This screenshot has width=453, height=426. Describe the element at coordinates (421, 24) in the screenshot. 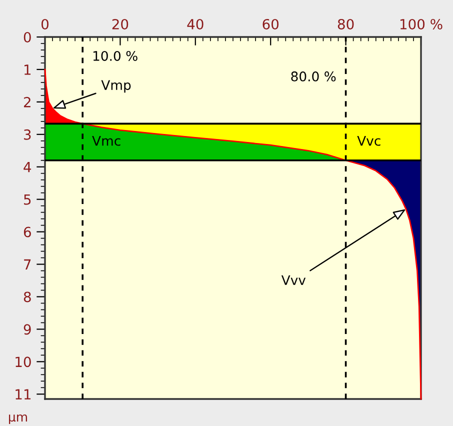

I see `x-tick-label: 100 %` at that location.